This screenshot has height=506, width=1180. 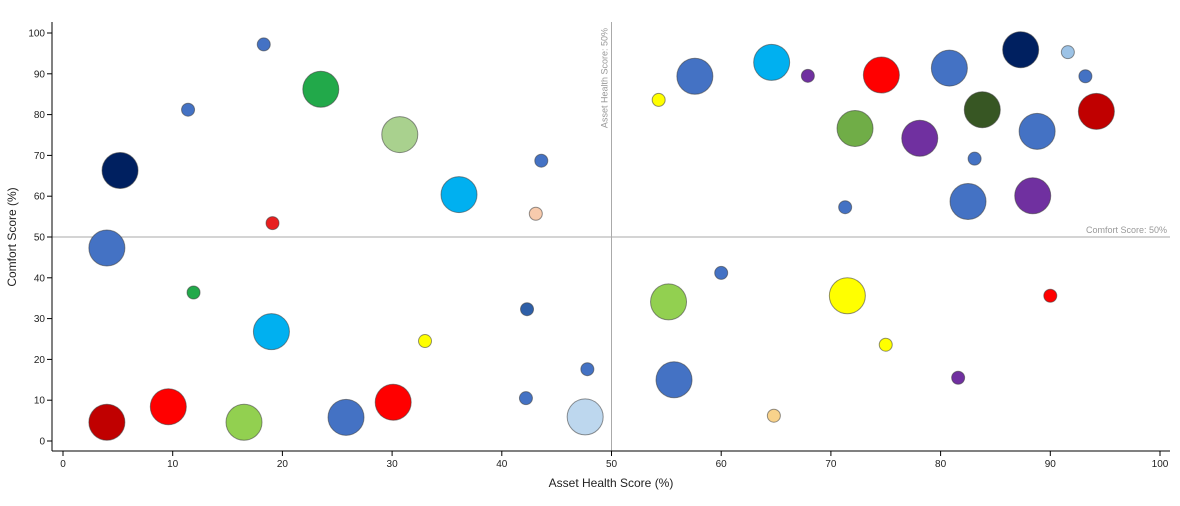 I want to click on x-tick-label: 80, so click(x=941, y=464).